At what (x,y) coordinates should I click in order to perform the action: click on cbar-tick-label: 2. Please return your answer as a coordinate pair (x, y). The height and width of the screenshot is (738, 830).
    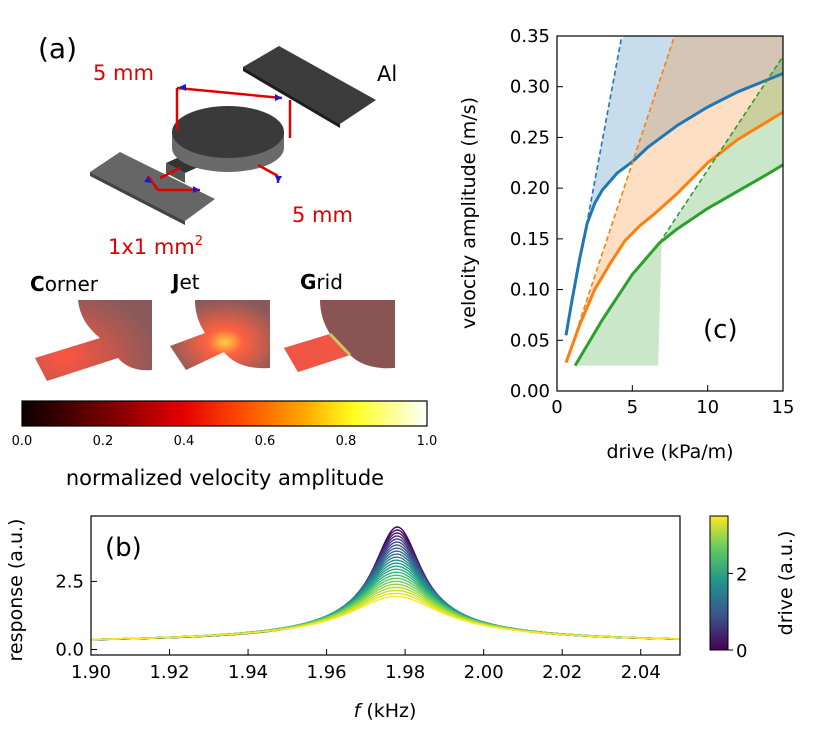
    Looking at the image, I should click on (741, 574).